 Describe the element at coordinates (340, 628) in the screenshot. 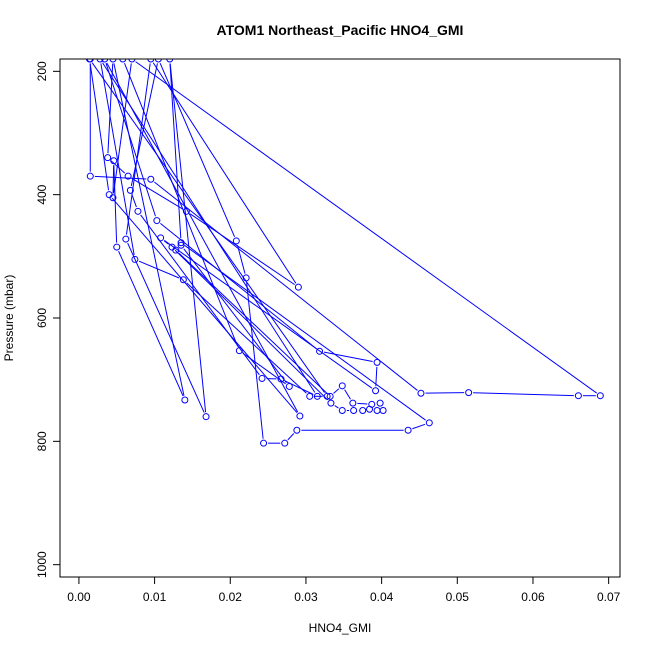

I see `x-axis-label: HNO4_GMI` at that location.